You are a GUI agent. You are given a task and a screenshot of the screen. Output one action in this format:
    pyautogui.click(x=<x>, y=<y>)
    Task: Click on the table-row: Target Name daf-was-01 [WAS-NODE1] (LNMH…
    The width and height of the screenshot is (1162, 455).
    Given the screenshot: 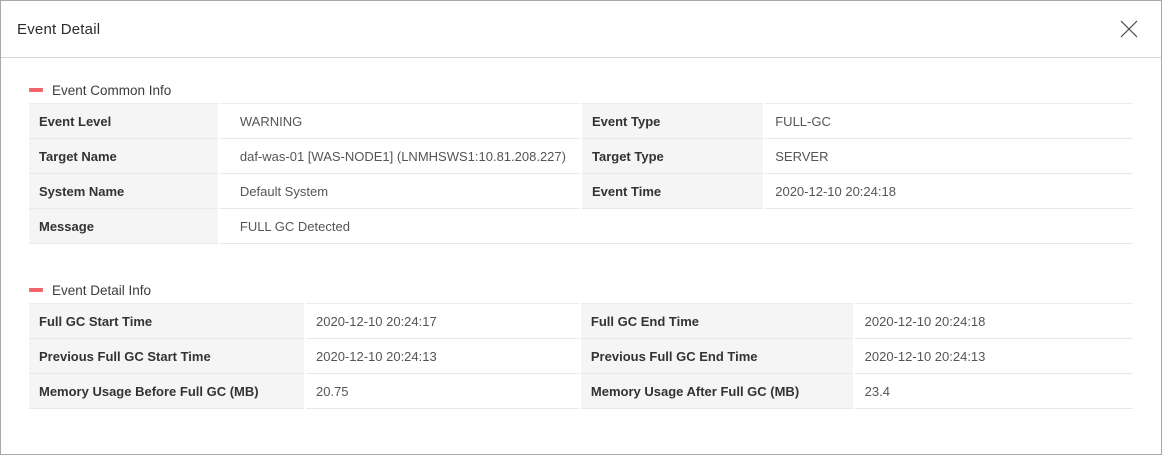 What is the action you would take?
    pyautogui.click(x=581, y=156)
    